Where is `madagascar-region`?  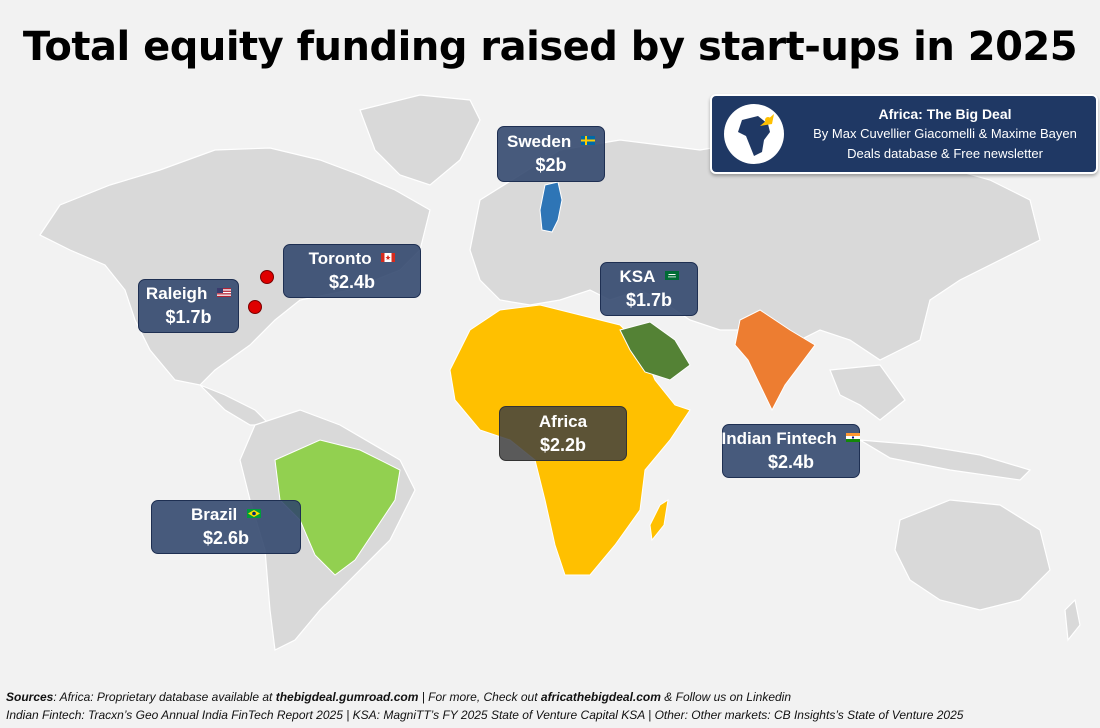 madagascar-region is located at coordinates (659, 520).